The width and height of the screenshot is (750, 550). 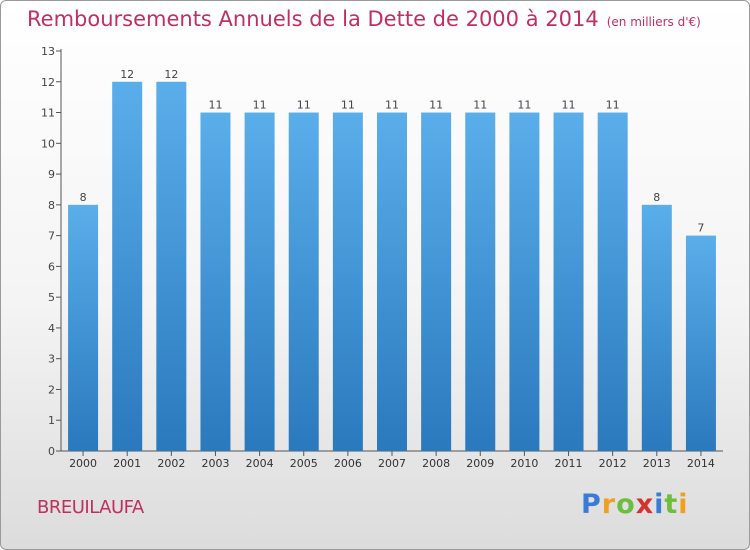 I want to click on data-label-2013: 8, so click(x=656, y=197).